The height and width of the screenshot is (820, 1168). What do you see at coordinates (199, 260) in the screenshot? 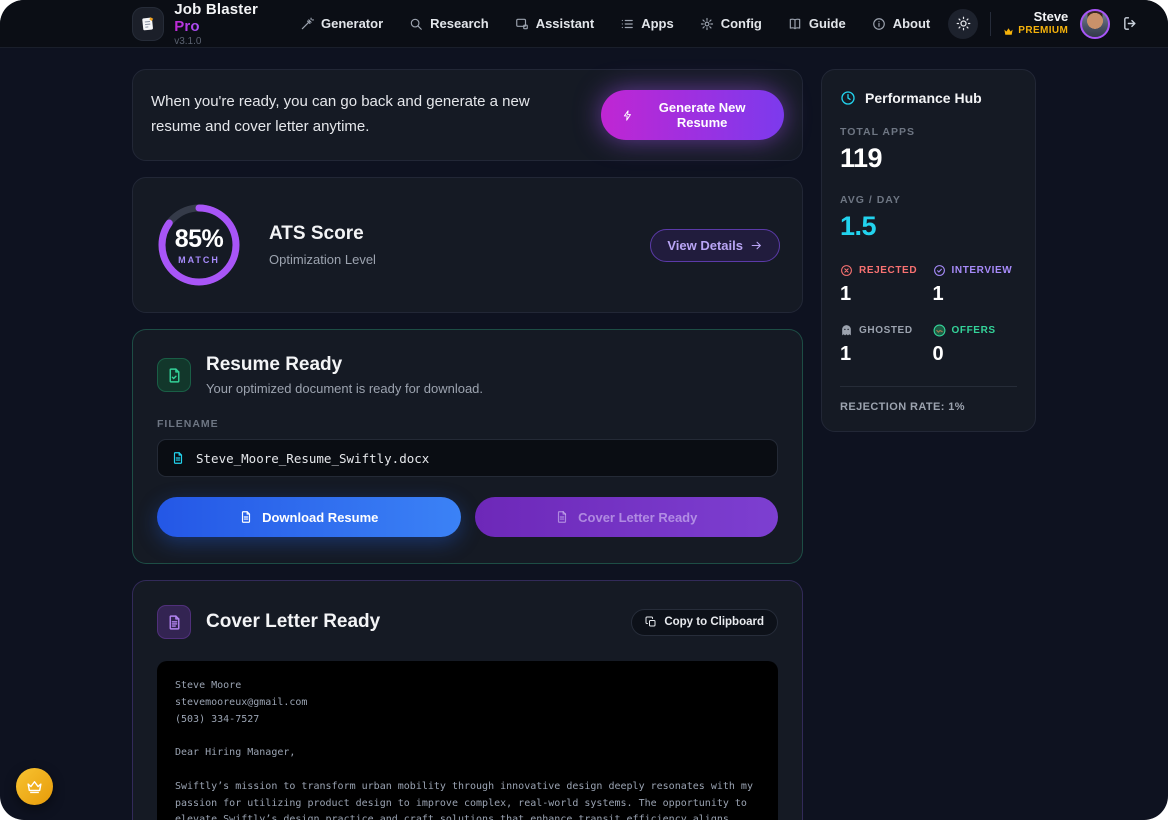
I see `ats-match-label: MATCH` at bounding box center [199, 260].